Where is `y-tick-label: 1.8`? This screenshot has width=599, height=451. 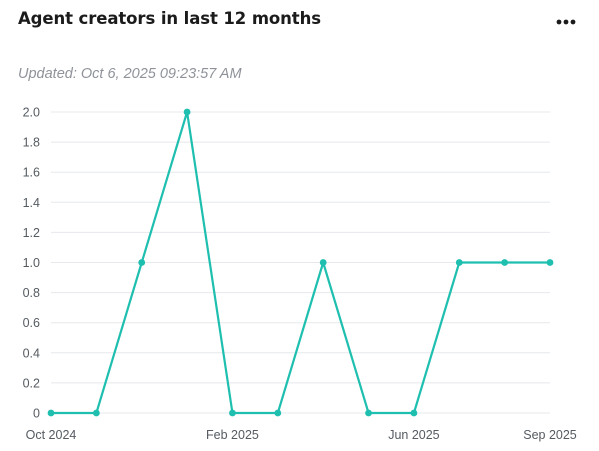
y-tick-label: 1.8 is located at coordinates (31, 143).